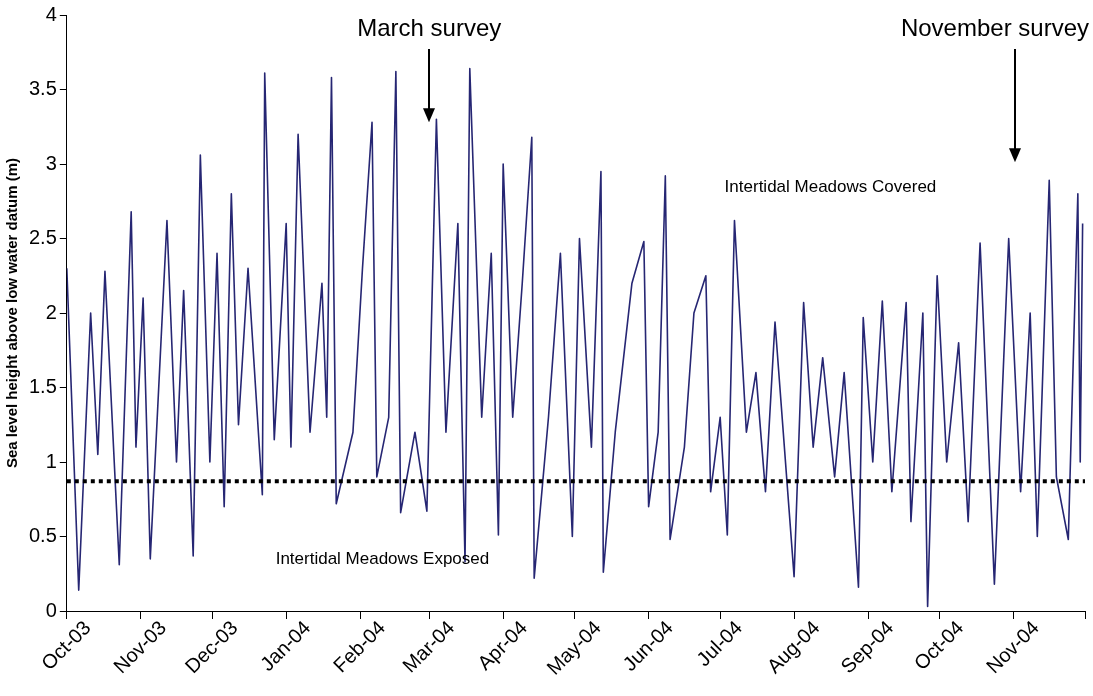 The height and width of the screenshot is (696, 1093). I want to click on y-tick-label: 1, so click(51, 460).